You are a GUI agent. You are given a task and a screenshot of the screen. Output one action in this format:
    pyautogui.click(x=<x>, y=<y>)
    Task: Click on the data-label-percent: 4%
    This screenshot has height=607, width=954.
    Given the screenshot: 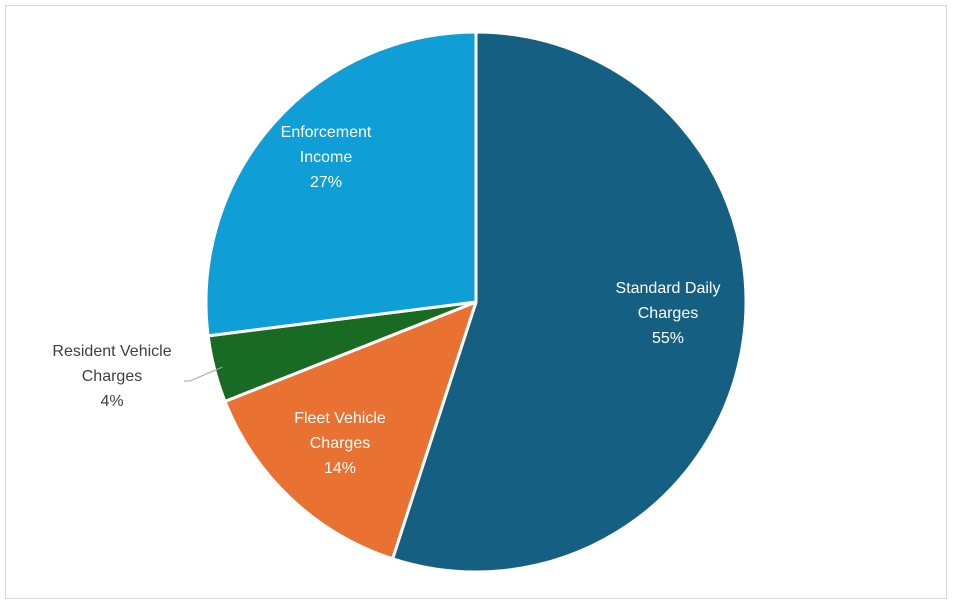 What is the action you would take?
    pyautogui.click(x=111, y=401)
    